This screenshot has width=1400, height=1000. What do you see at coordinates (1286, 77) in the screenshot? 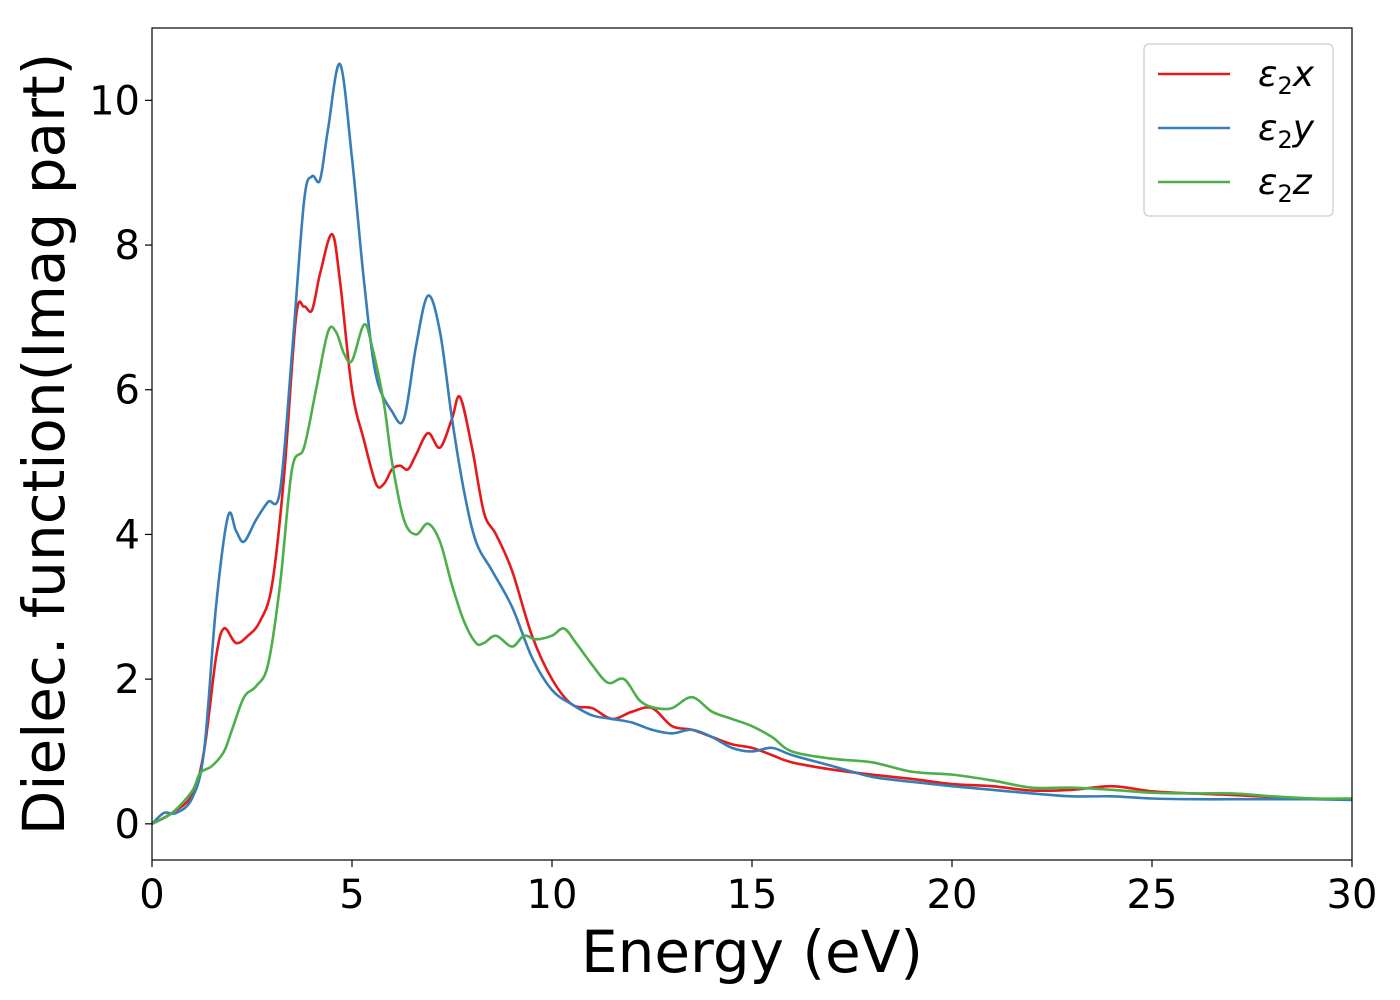
I see `legend-label-x: ε2x` at bounding box center [1286, 77].